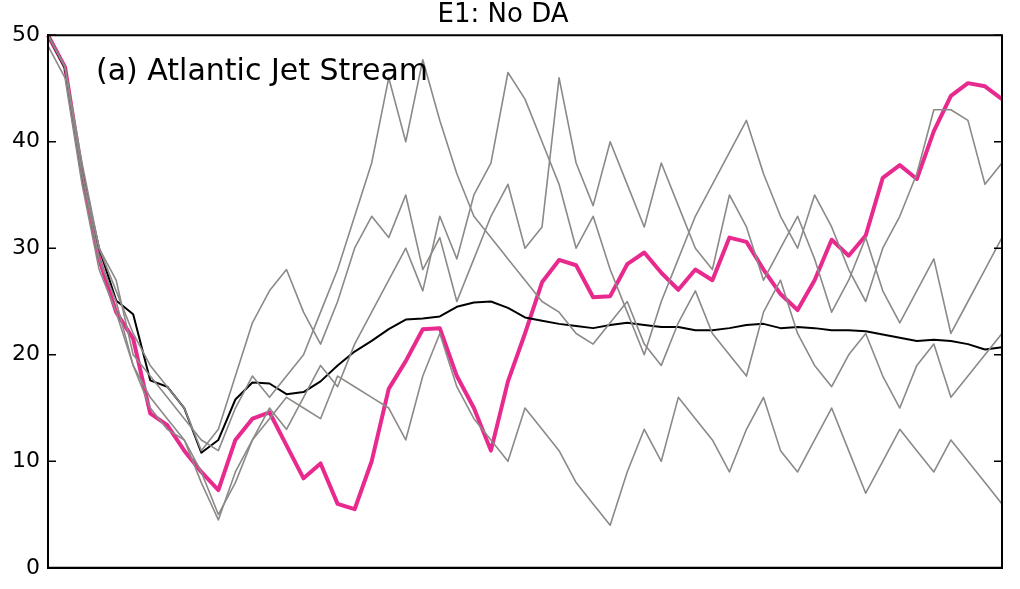 This screenshot has height=589, width=1020. Describe the element at coordinates (25, 246) in the screenshot. I see `y-tick-label: 30` at that location.